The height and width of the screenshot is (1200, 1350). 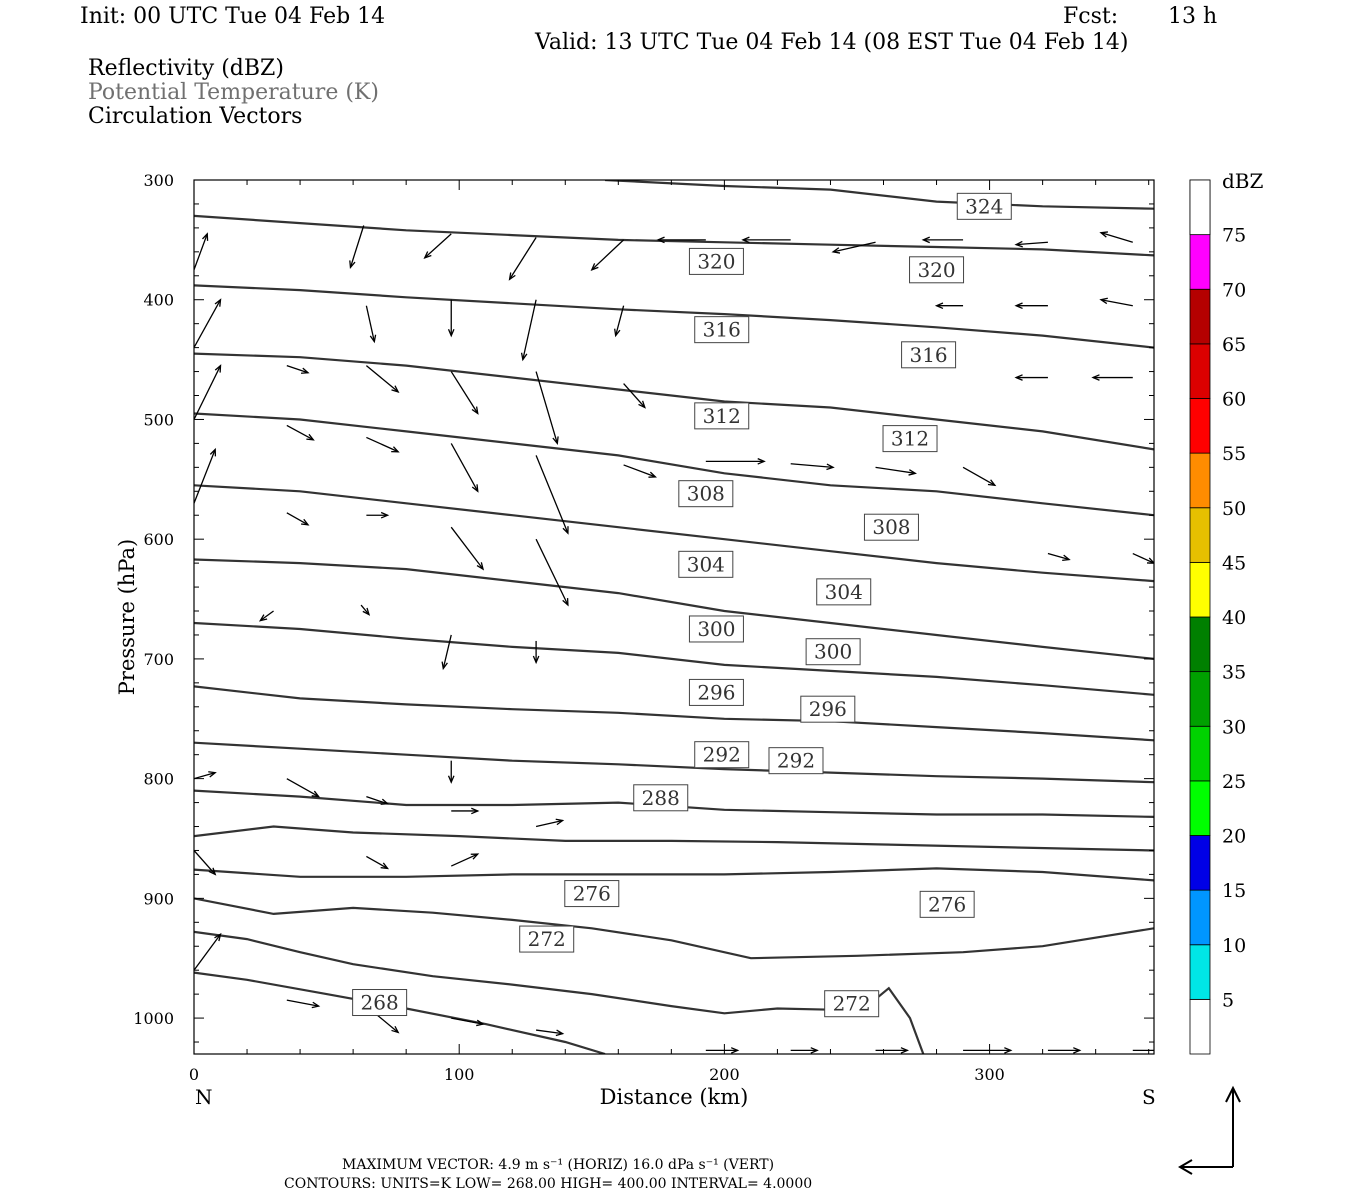 I want to click on colorbar-level-label: 15, so click(x=1234, y=891).